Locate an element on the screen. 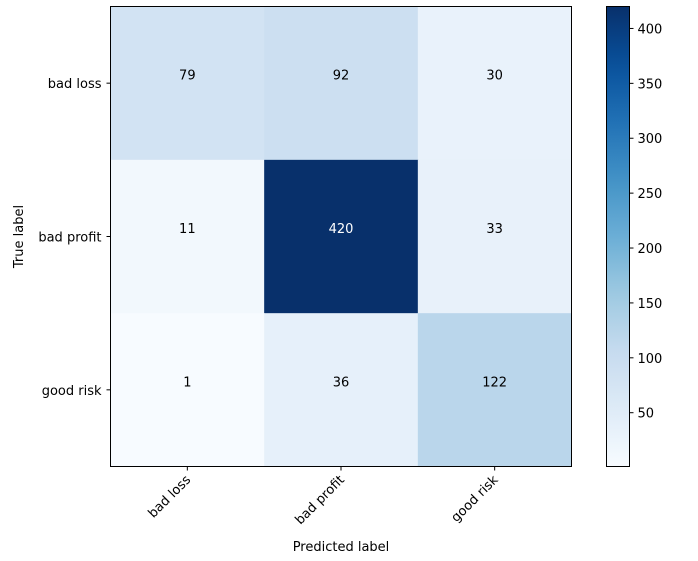 This screenshot has height=561, width=698. x-axis-label: Predicted label is located at coordinates (341, 547).